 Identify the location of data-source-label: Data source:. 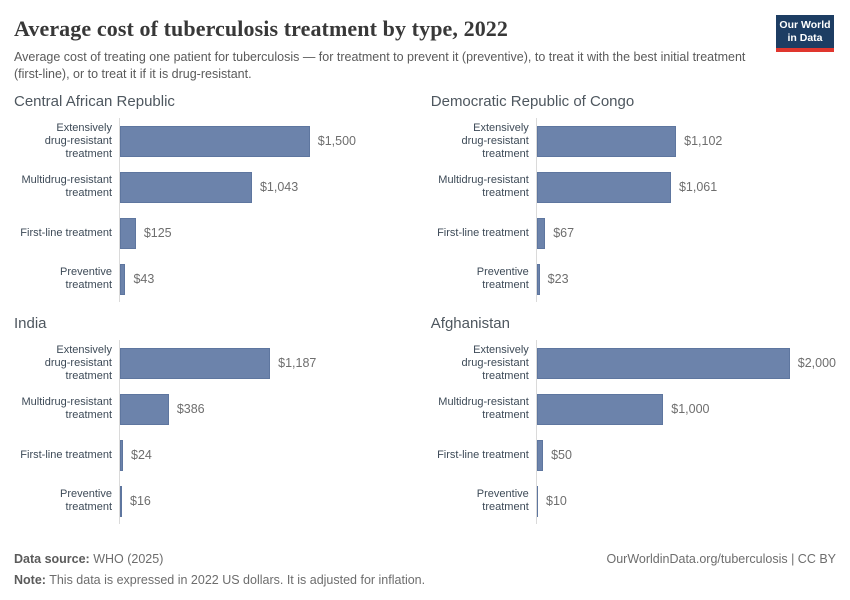
(52, 559).